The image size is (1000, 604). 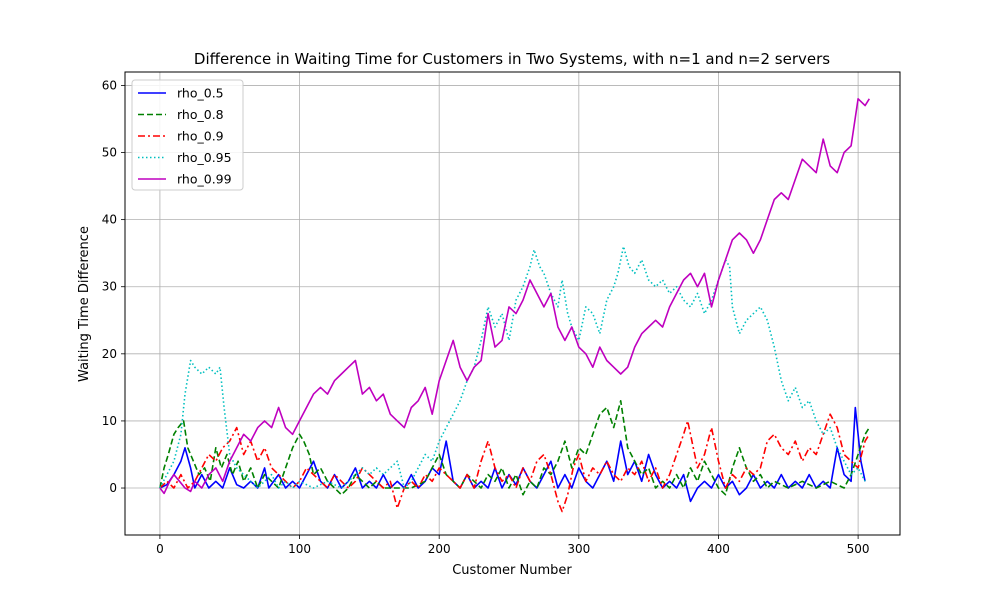 What do you see at coordinates (200, 114) in the screenshot?
I see `legend-label: rho_0.8` at bounding box center [200, 114].